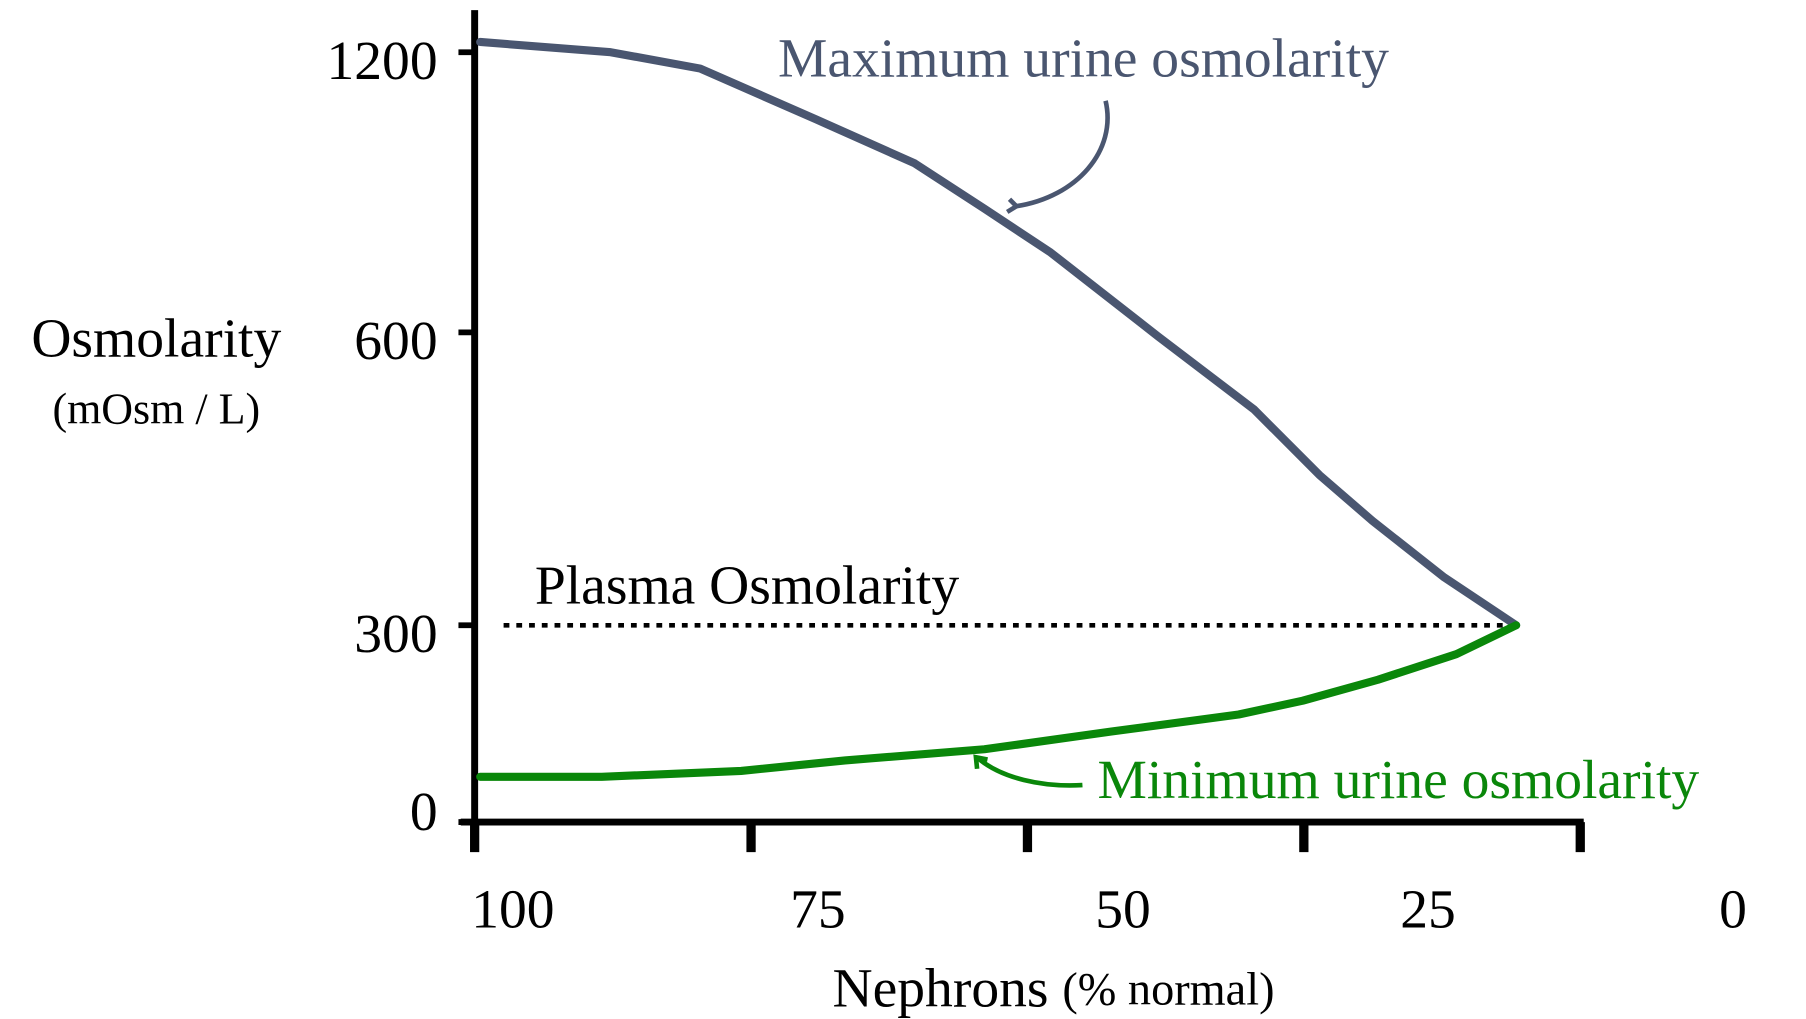  I want to click on line, so click(998, 701).